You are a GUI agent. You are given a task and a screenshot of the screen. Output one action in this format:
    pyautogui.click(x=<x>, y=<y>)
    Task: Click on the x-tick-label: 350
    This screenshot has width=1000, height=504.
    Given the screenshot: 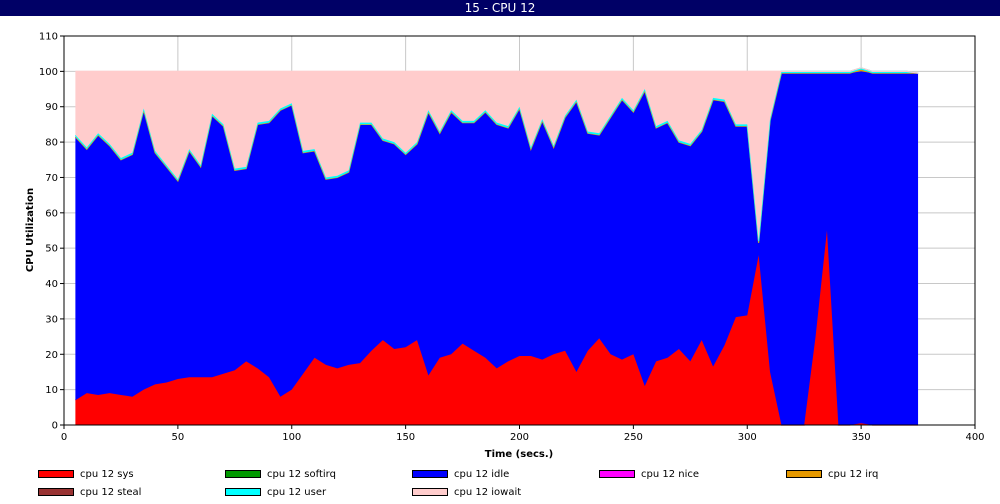 What is the action you would take?
    pyautogui.click(x=861, y=437)
    